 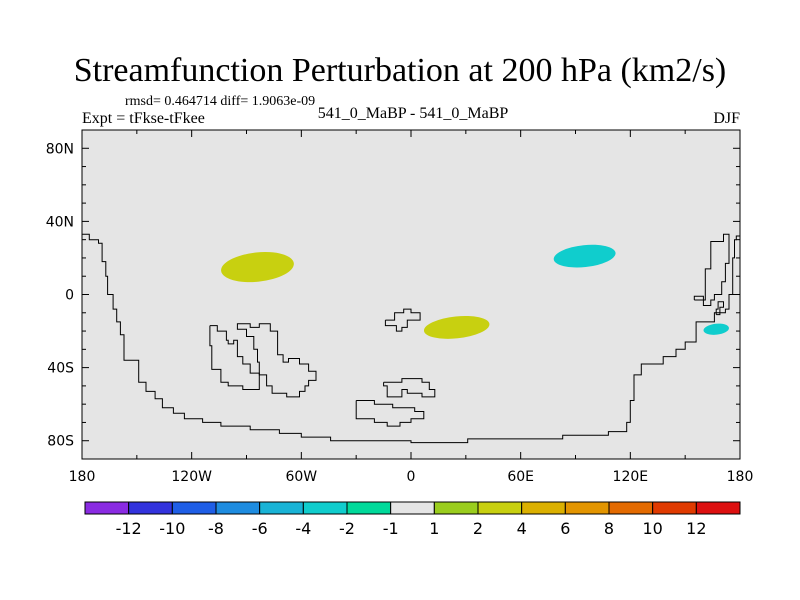 I want to click on y-tick-label: 40N, so click(x=60, y=222).